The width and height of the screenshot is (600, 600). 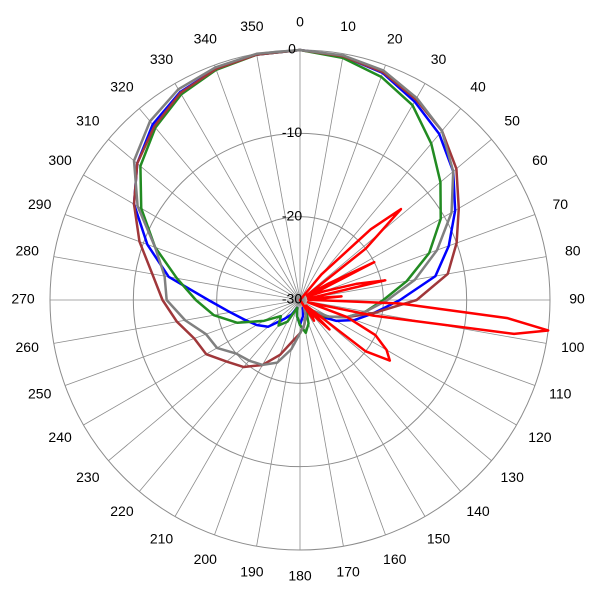 What do you see at coordinates (292, 215) in the screenshot?
I see `radial-label: -20` at bounding box center [292, 215].